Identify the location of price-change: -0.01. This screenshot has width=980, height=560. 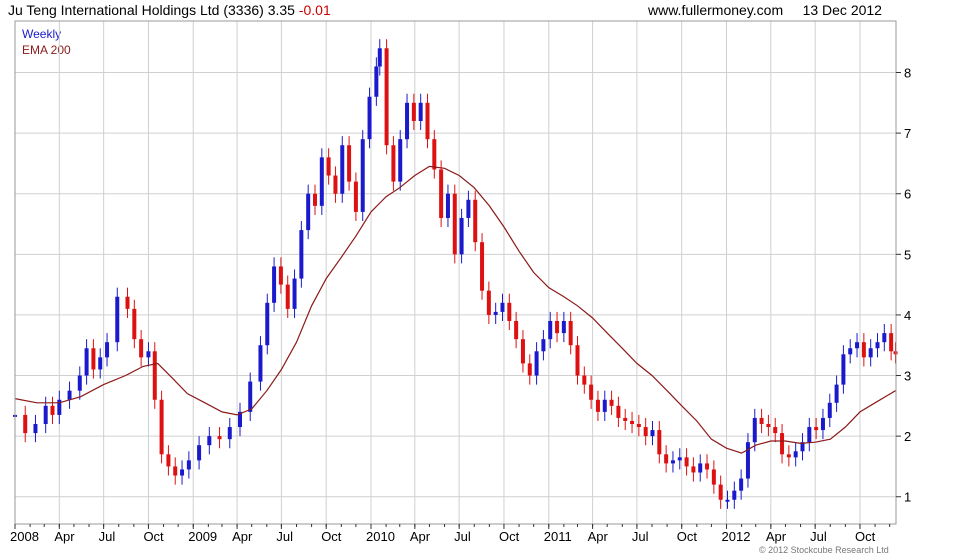
(314, 10).